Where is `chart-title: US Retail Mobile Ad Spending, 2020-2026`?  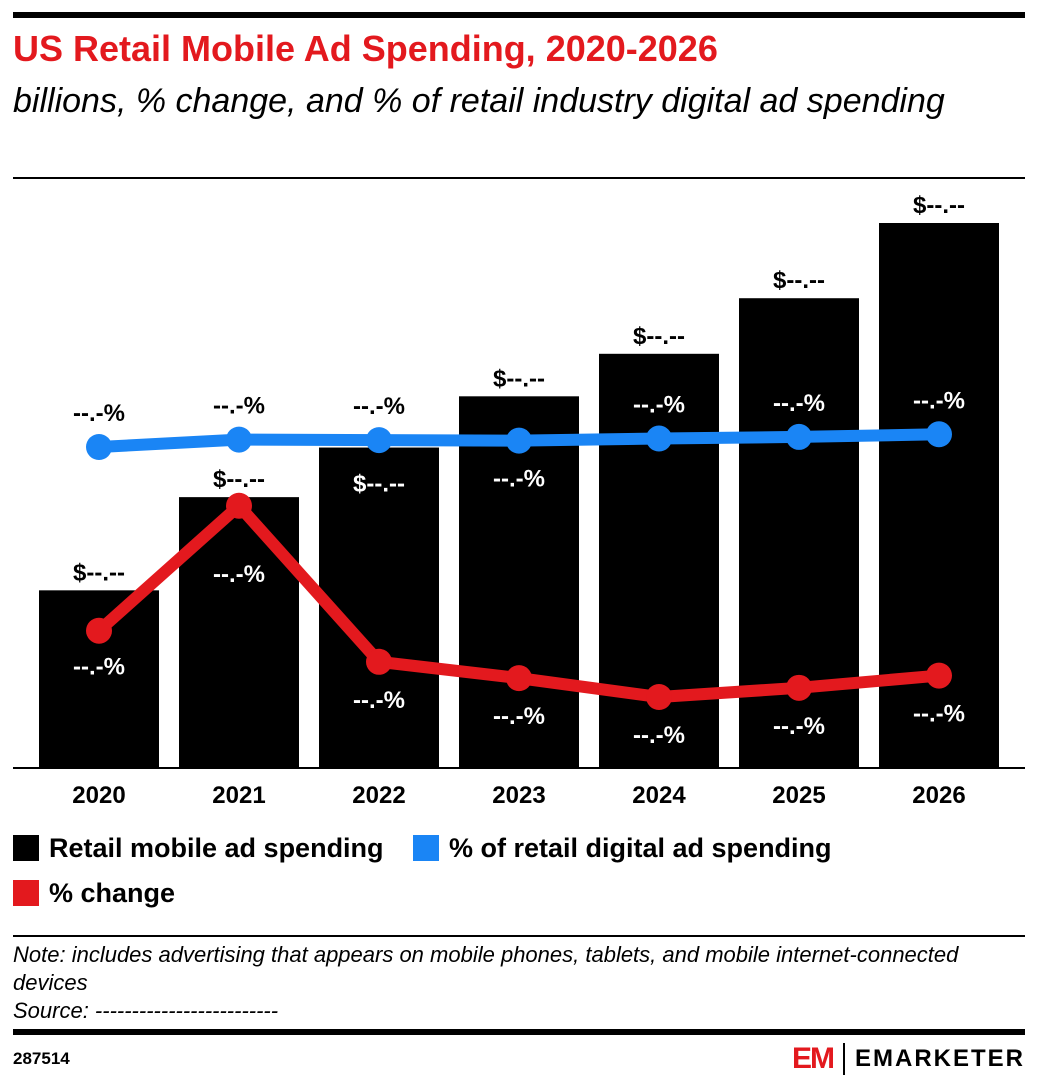 chart-title: US Retail Mobile Ad Spending, 2020-2026 is located at coordinates (365, 48).